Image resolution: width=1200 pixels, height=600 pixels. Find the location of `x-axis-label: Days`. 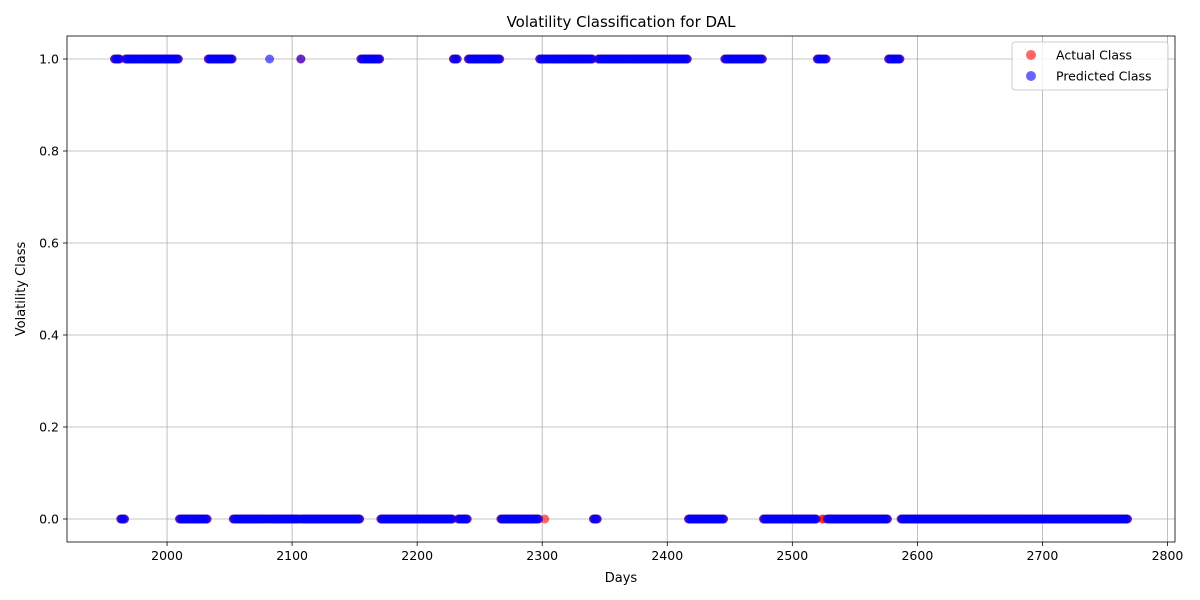

x-axis-label: Days is located at coordinates (621, 578).